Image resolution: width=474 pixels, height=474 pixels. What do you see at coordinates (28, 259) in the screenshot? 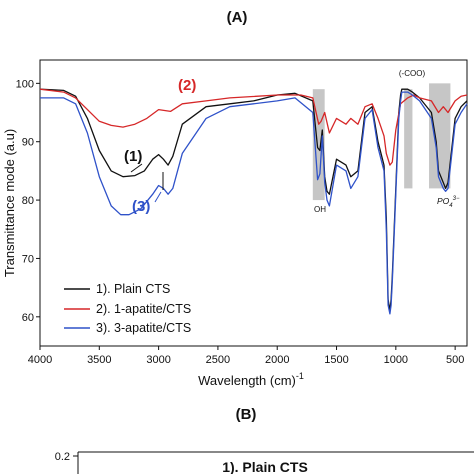
I see `y-tick-label: 70` at bounding box center [28, 259].